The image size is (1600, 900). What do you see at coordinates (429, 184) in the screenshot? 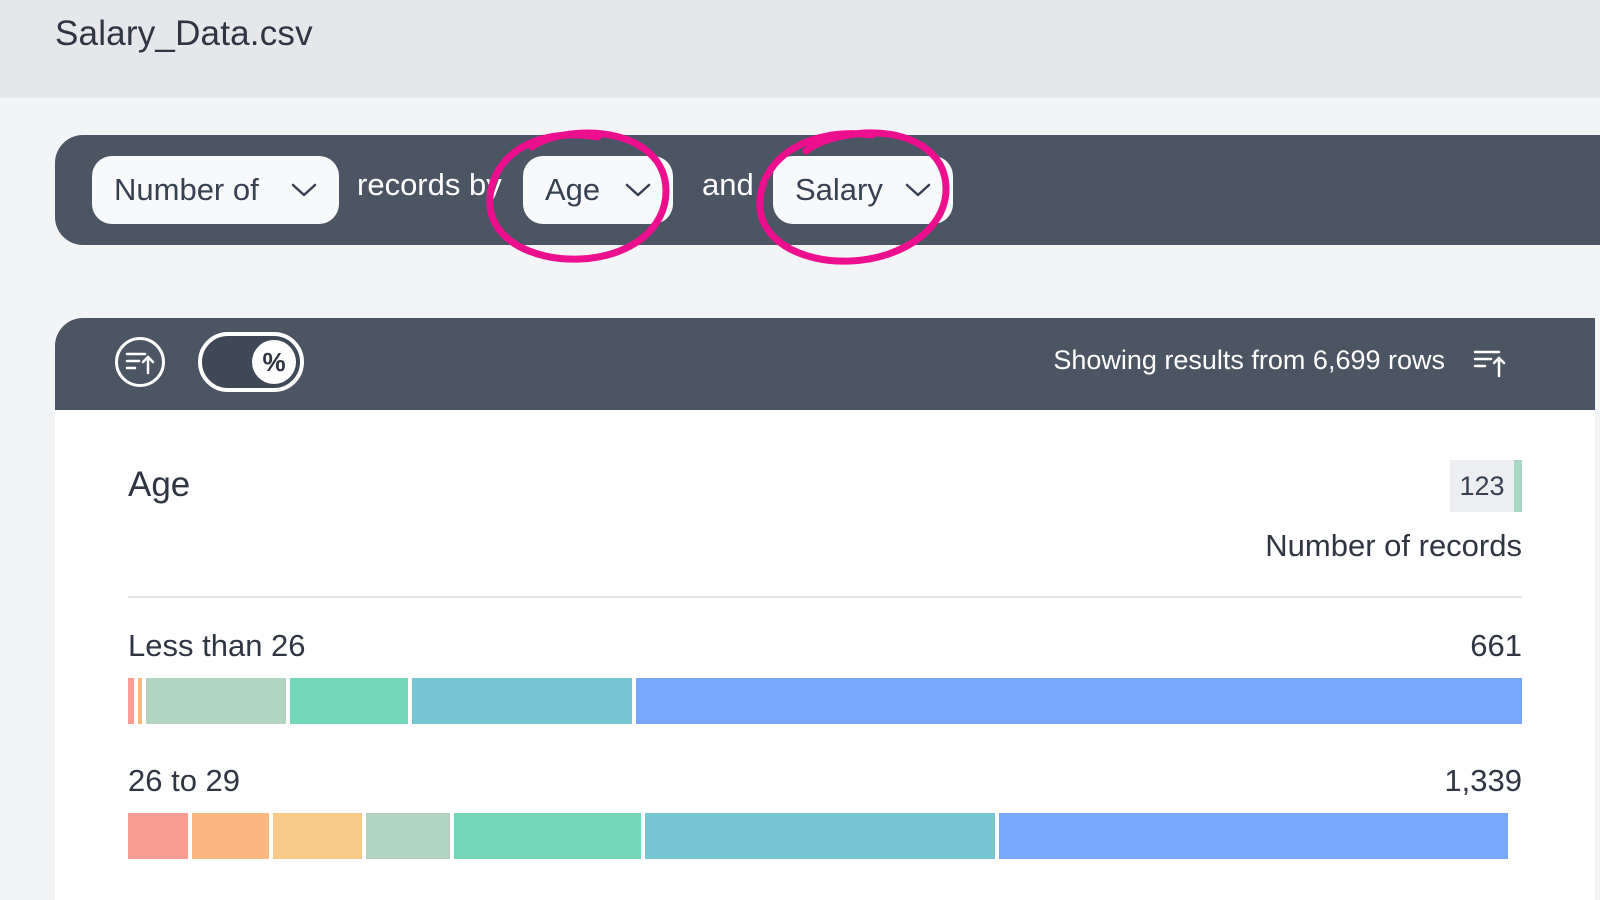
I see `records-by-text: records by` at bounding box center [429, 184].